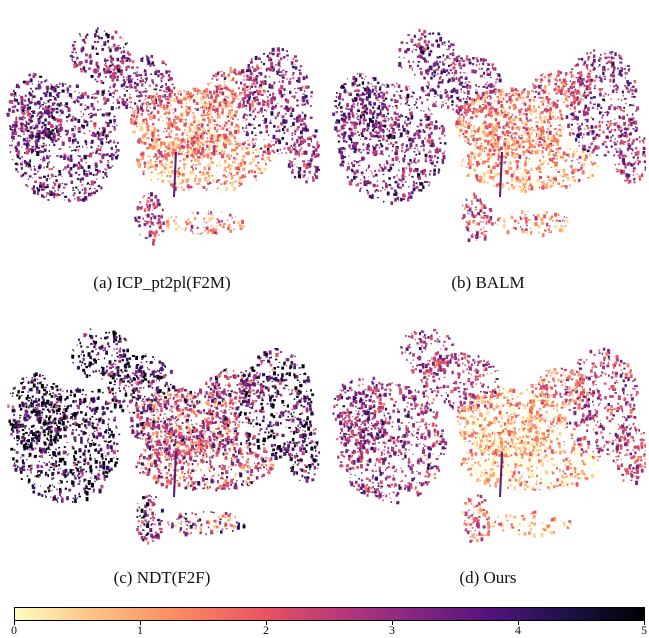 The height and width of the screenshot is (638, 649). I want to click on colorbar-tick-label: 2, so click(266, 630).